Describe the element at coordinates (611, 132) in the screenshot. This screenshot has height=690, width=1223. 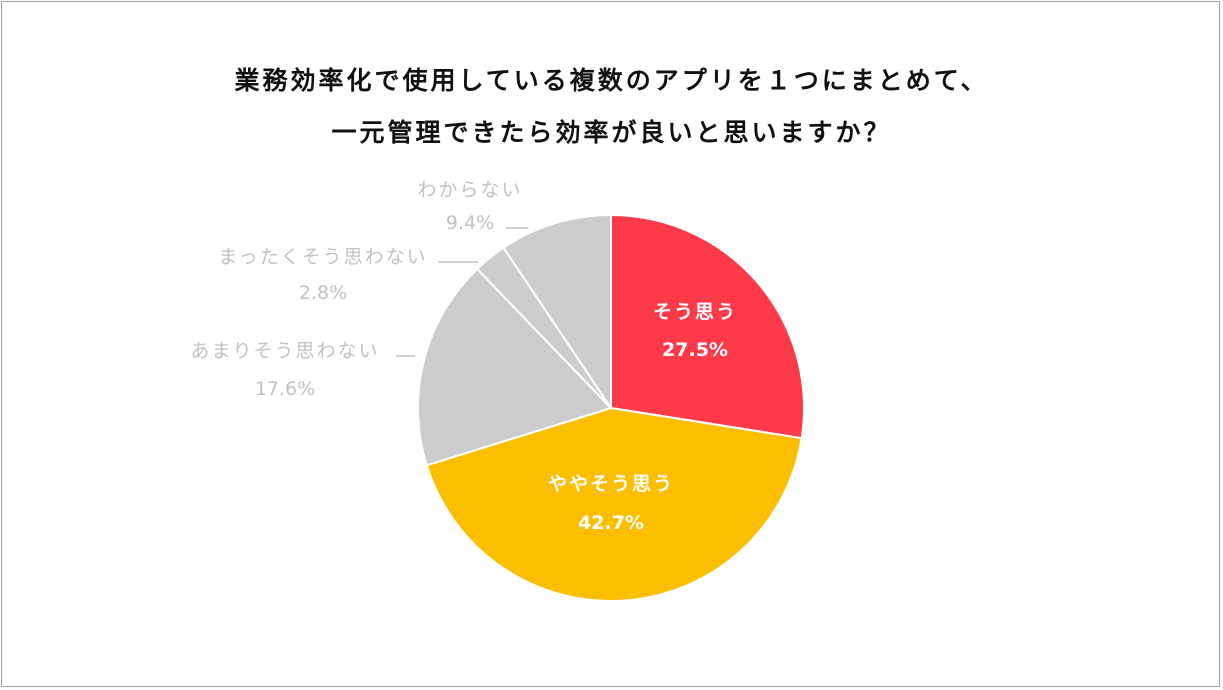
I see `chart-title-line-2: 一元管理できたら効率が良いと思いますか？` at that location.